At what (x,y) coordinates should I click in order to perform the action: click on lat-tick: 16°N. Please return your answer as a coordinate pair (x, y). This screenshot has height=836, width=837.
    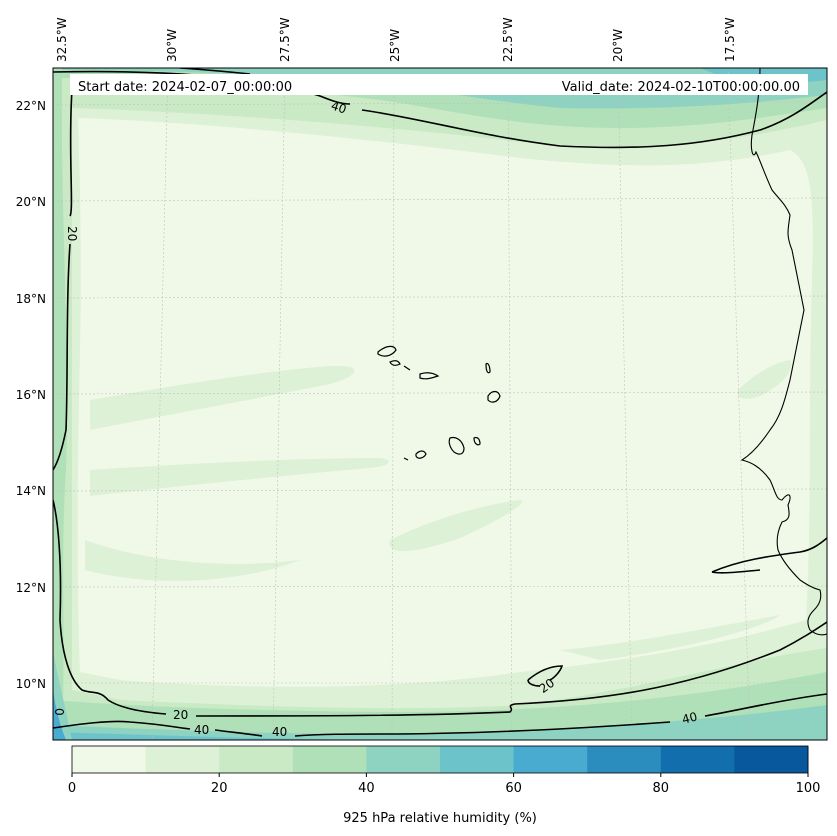
    Looking at the image, I should click on (31, 395).